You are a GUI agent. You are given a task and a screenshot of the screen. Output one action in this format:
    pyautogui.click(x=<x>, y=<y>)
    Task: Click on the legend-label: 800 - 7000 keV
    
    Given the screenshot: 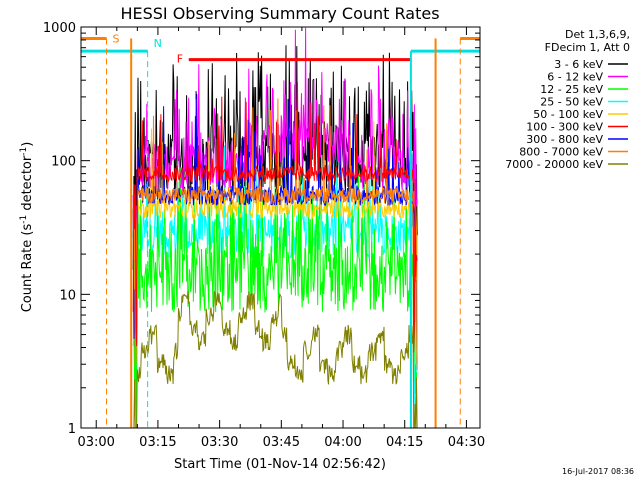 What is the action you would take?
    pyautogui.click(x=561, y=152)
    